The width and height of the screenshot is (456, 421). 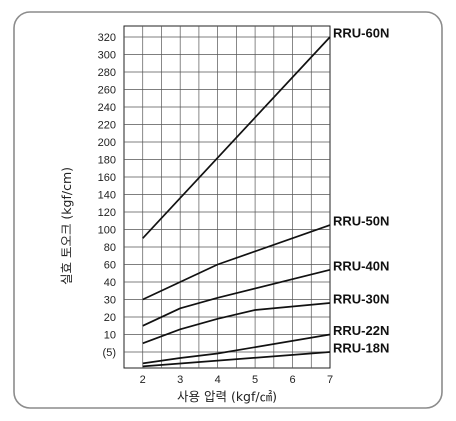 What do you see at coordinates (66, 226) in the screenshot?
I see `y-axis-title: 실효 토오크 (kgf/cm)` at bounding box center [66, 226].